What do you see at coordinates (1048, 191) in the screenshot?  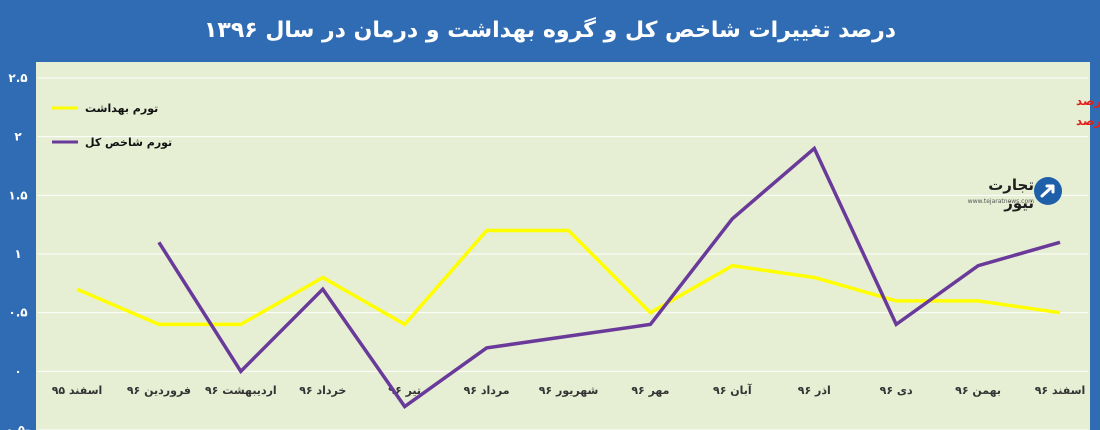 I see `logo-mark-icon` at bounding box center [1048, 191].